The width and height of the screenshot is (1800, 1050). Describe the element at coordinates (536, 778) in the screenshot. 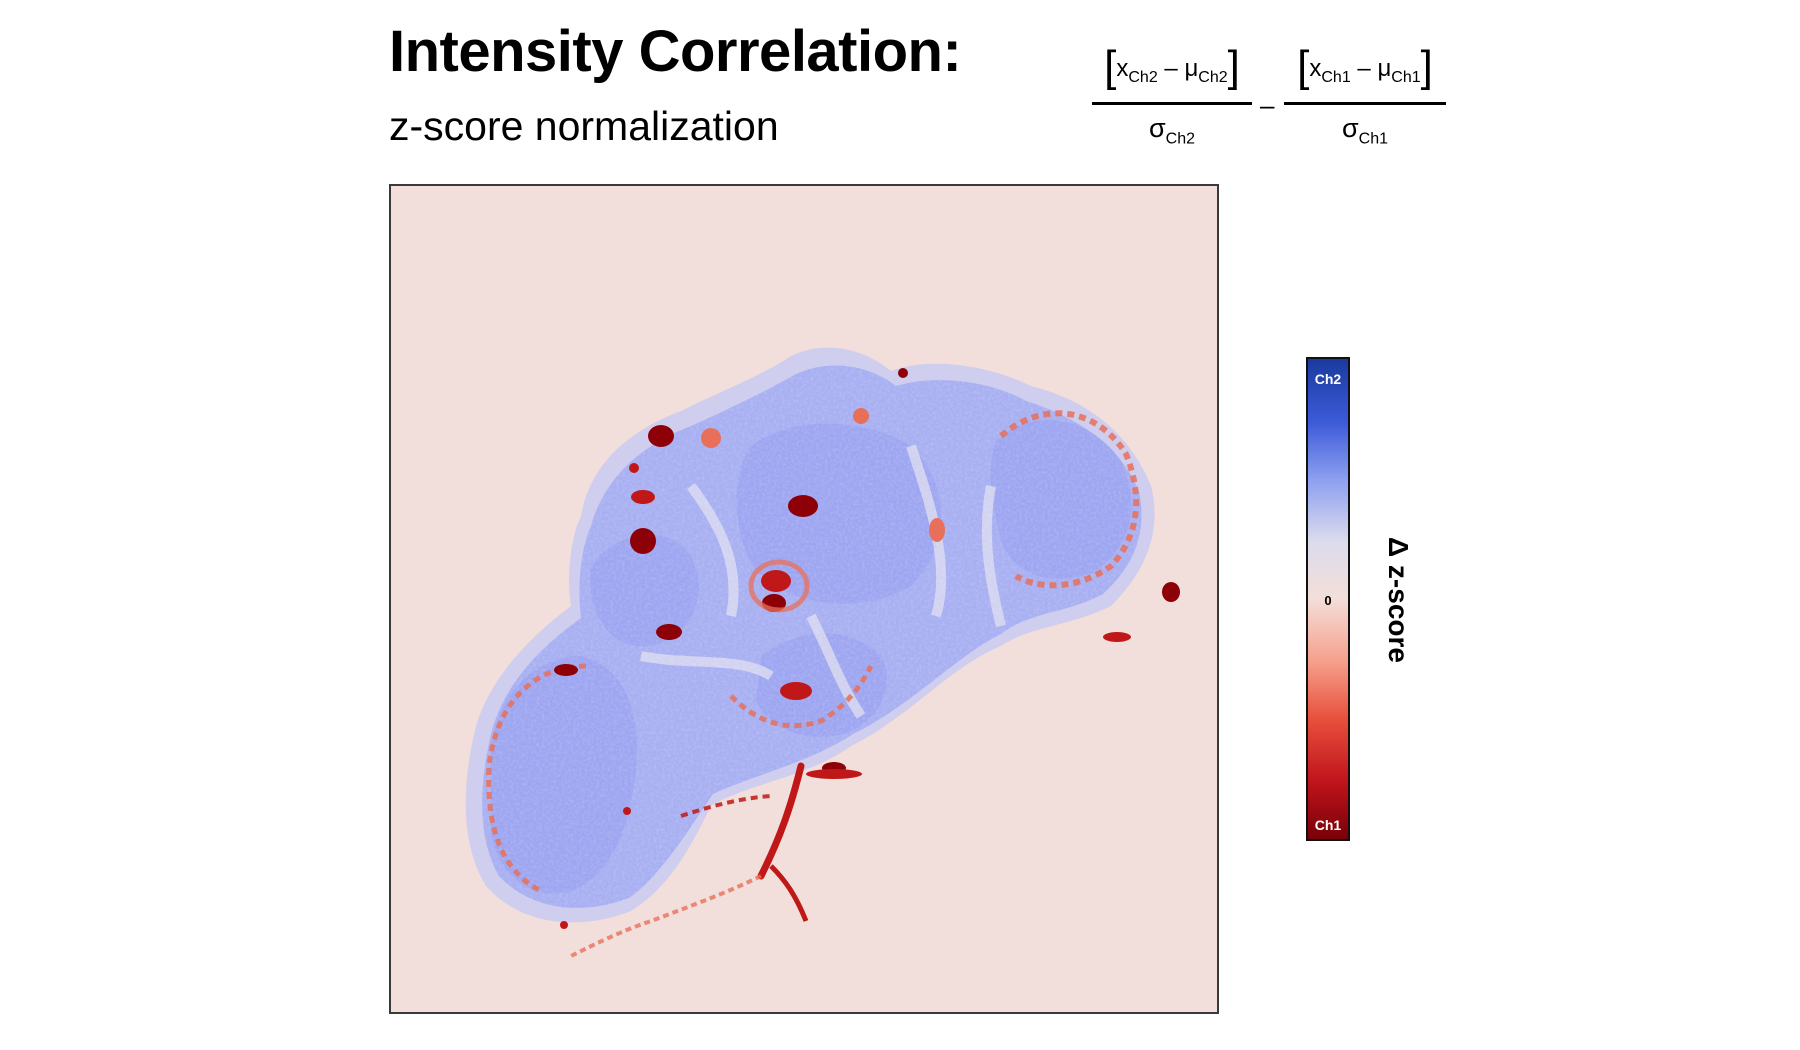

I see `rim-left-lobe` at that location.